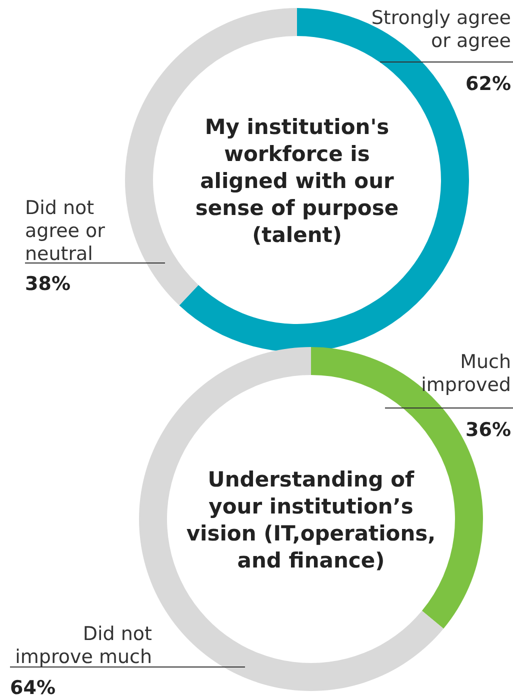 Image resolution: width=513 pixels, height=698 pixels. What do you see at coordinates (488, 84) in the screenshot?
I see `data-label: 62%` at bounding box center [488, 84].